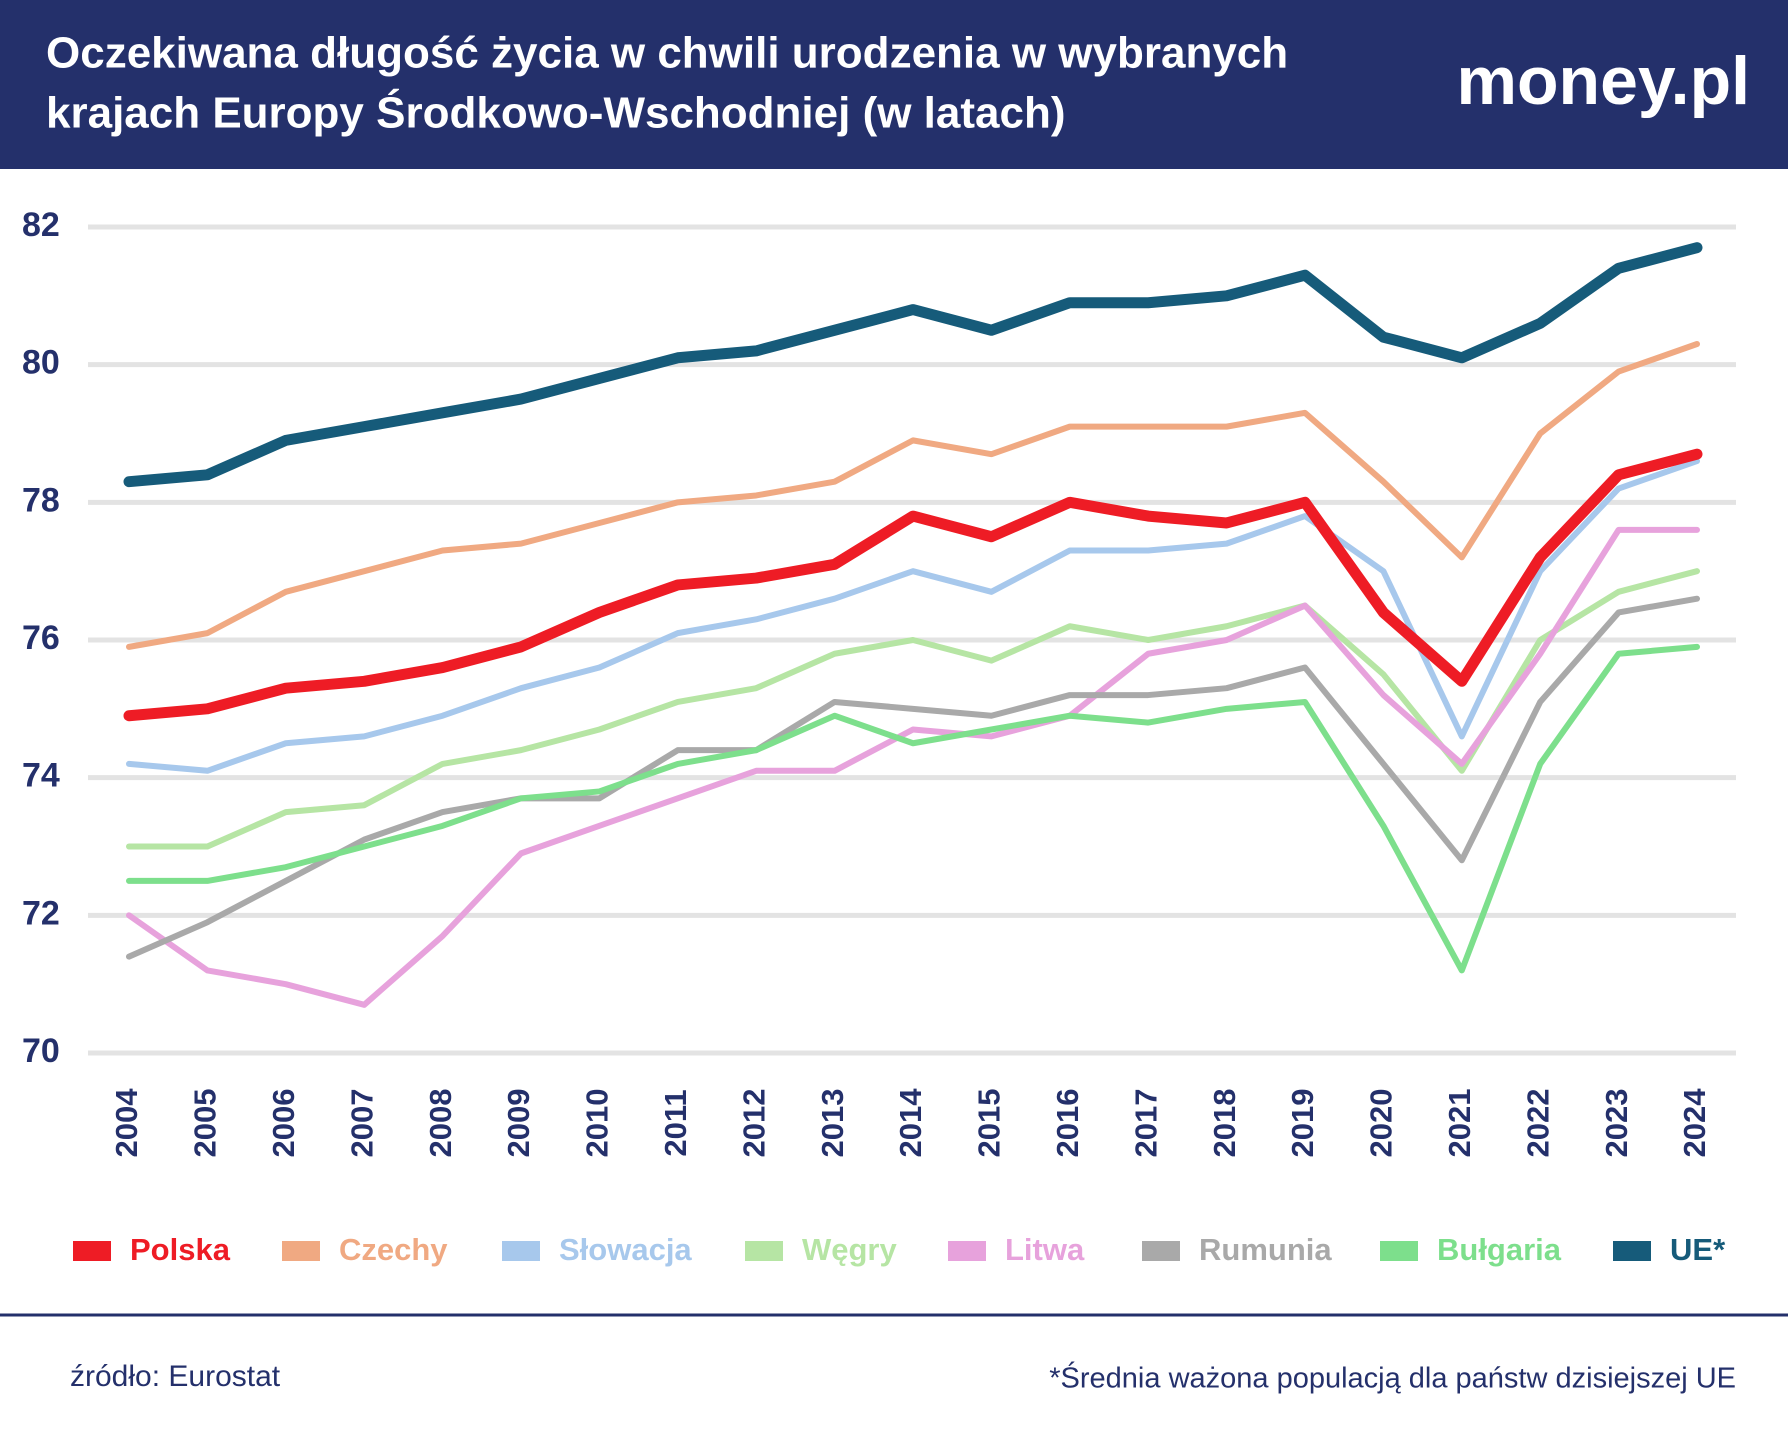 Image resolution: width=1788 pixels, height=1440 pixels. Describe the element at coordinates (1265, 1249) in the screenshot. I see `legend-label: Rumunia` at that location.